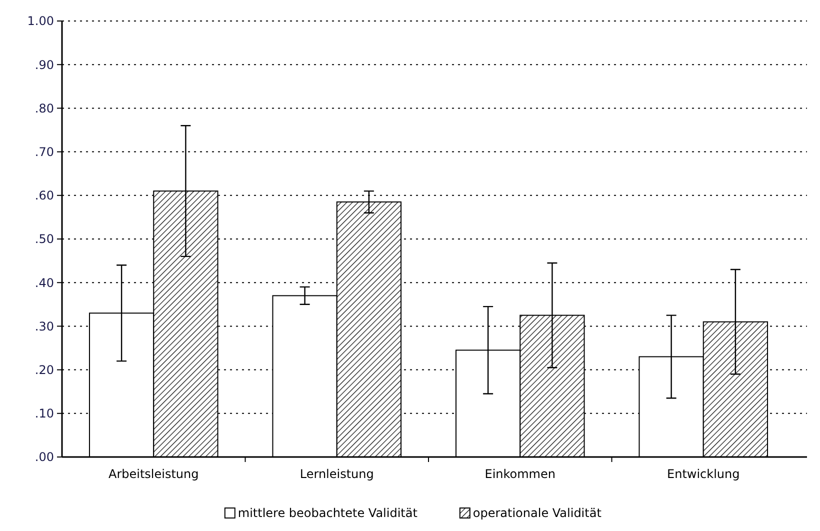  What do you see at coordinates (537, 513) in the screenshot?
I see `legend-label: operationale Validität` at bounding box center [537, 513].